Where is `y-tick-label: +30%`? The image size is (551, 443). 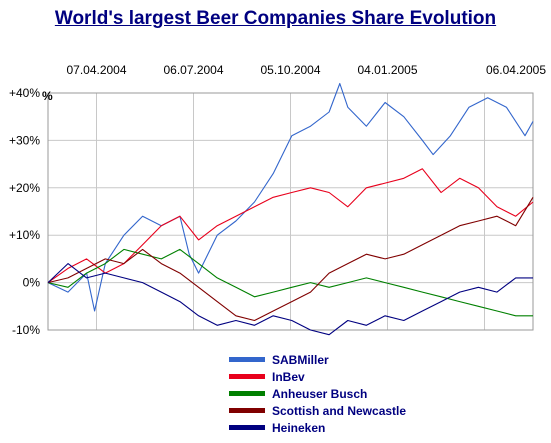
y-tick-label: +30% is located at coordinates (24, 140).